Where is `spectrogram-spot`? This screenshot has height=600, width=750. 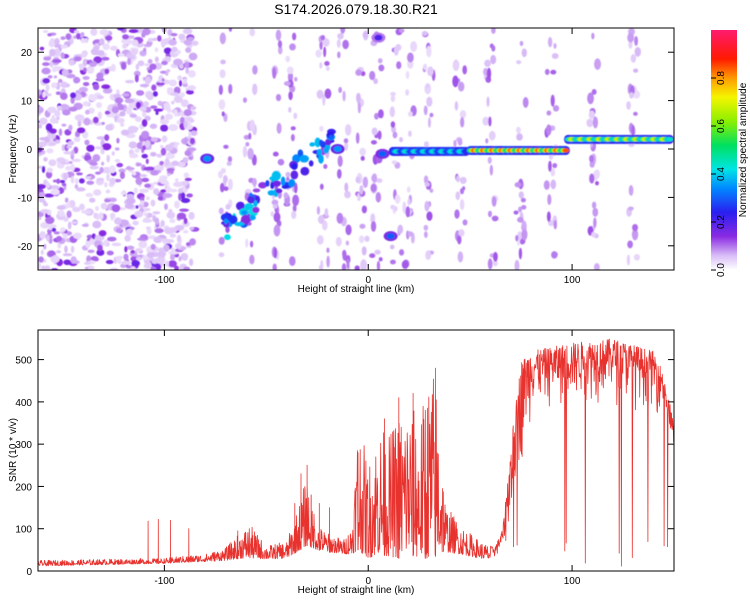 spectrogram-spot is located at coordinates (382, 153).